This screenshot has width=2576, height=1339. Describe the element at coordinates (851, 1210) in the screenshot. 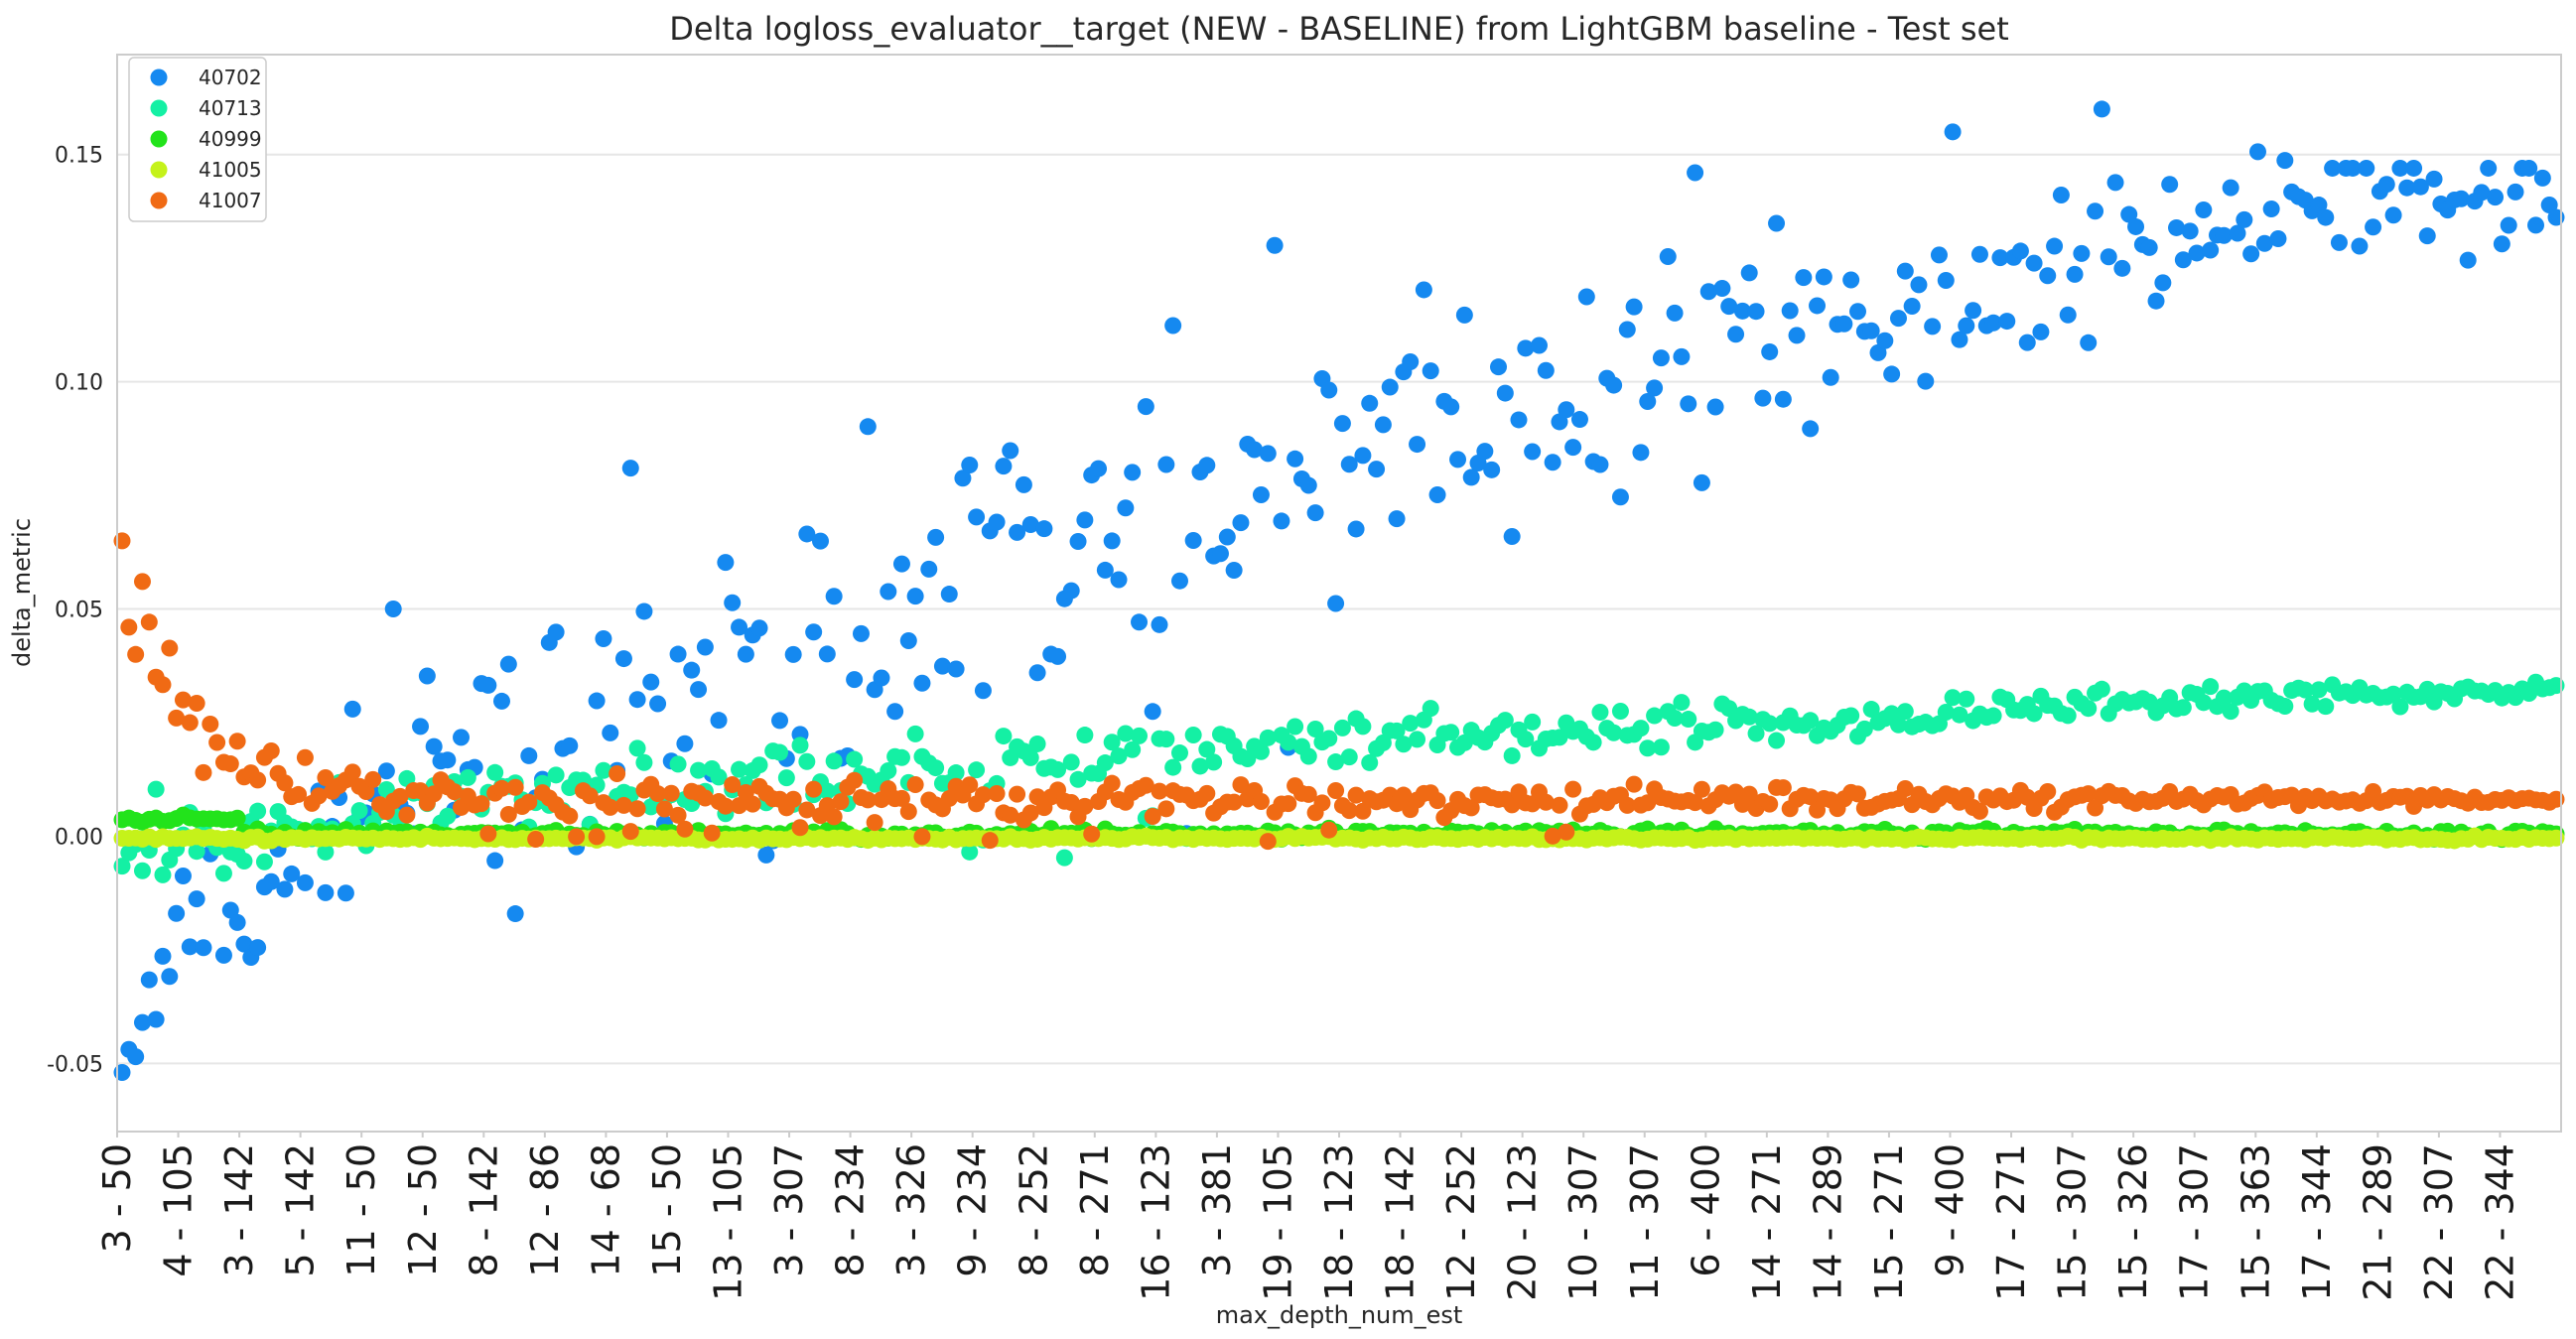

I see `x-tick-label: 8 - 234` at that location.